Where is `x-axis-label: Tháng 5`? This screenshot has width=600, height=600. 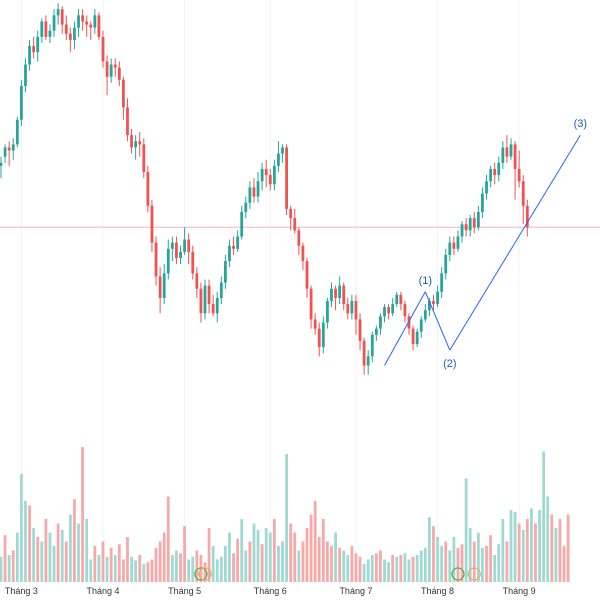 x-axis-label: Tháng 5 is located at coordinates (184, 591).